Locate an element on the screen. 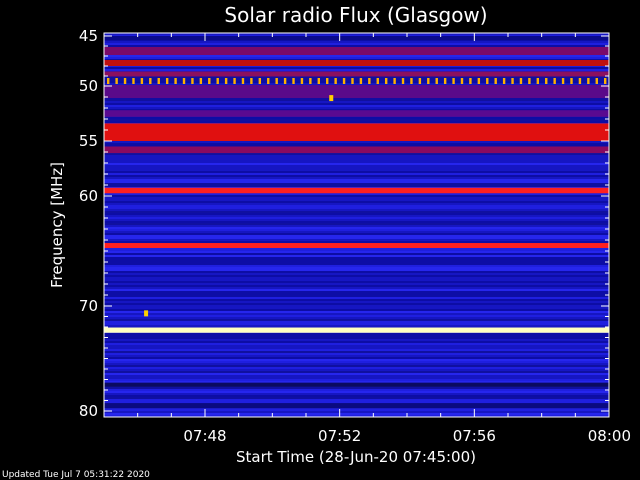  burst-spots is located at coordinates (239, 206).